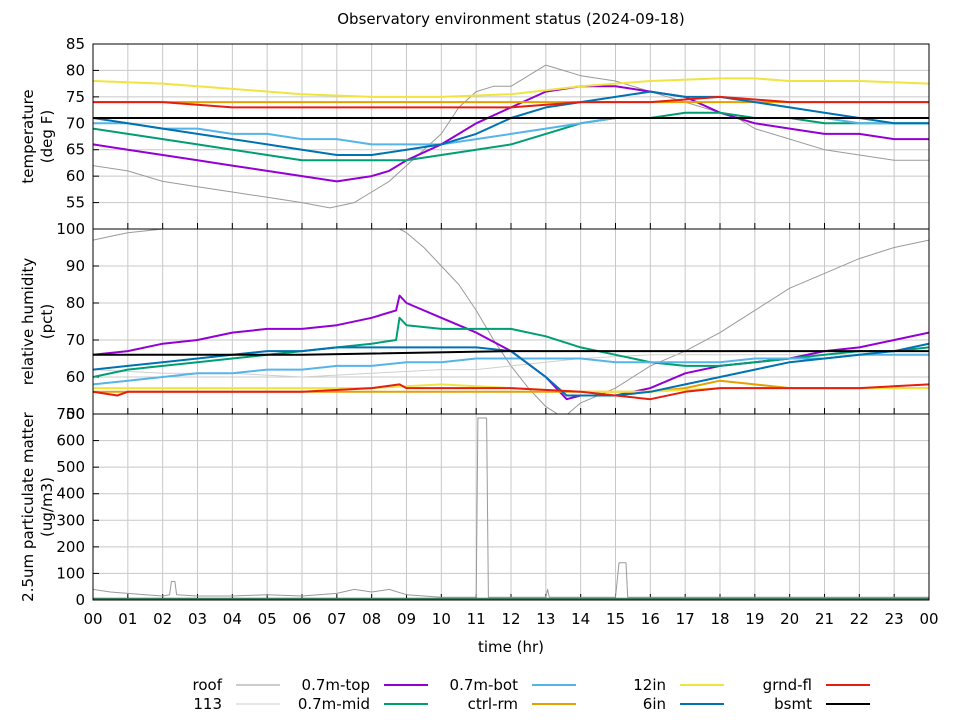 Image resolution: width=960 pixels, height=720 pixels. Describe the element at coordinates (267, 619) in the screenshot. I see `x-tick-label: 05` at that location.